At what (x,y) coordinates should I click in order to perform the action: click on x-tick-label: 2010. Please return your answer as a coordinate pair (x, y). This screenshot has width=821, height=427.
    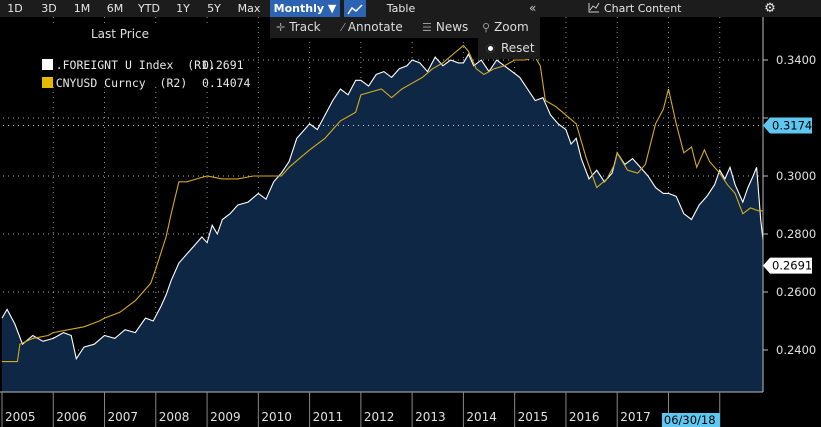
    Looking at the image, I should click on (276, 417).